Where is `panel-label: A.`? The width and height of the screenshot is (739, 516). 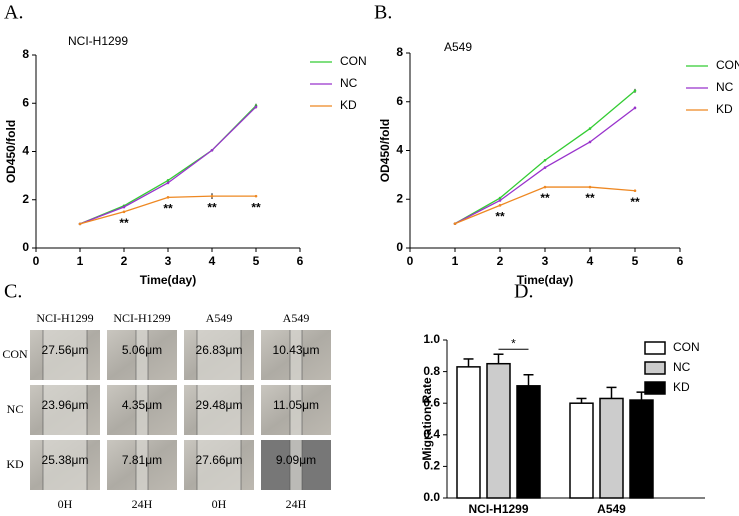
panel-label: A. is located at coordinates (13, 13).